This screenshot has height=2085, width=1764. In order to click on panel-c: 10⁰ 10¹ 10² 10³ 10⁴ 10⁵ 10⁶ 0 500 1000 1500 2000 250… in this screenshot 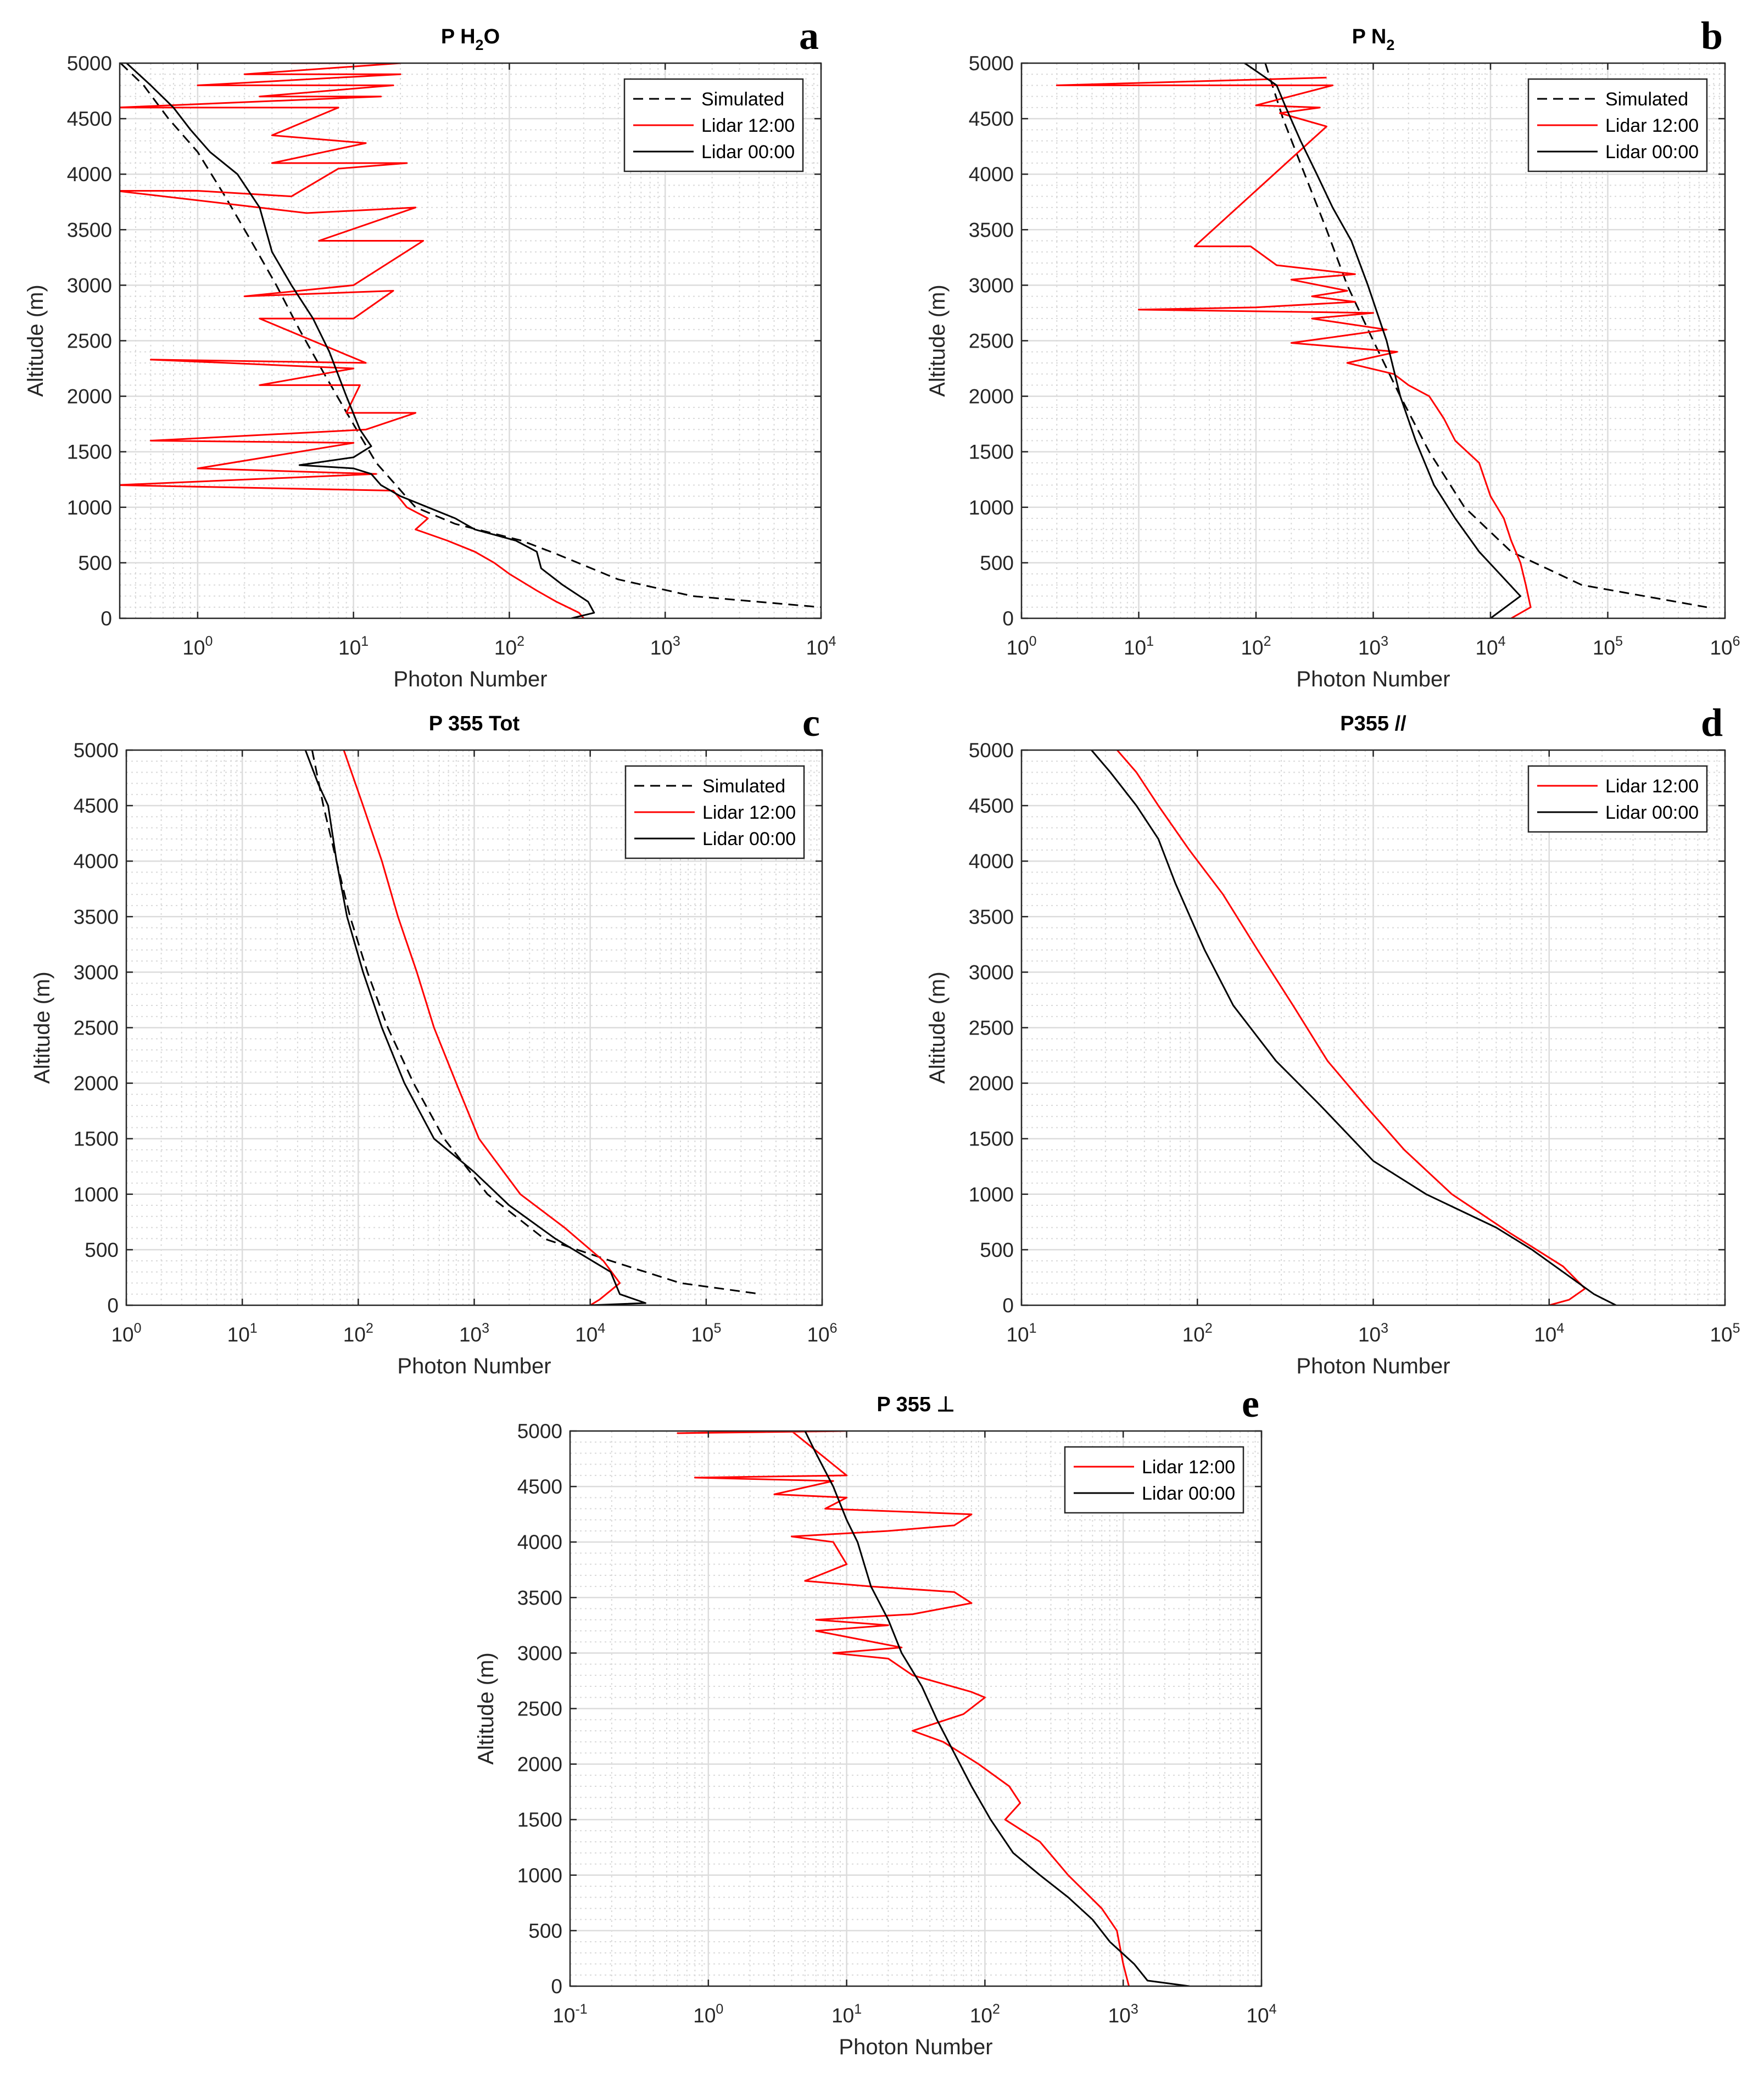, I will do `click(434, 1039)`.